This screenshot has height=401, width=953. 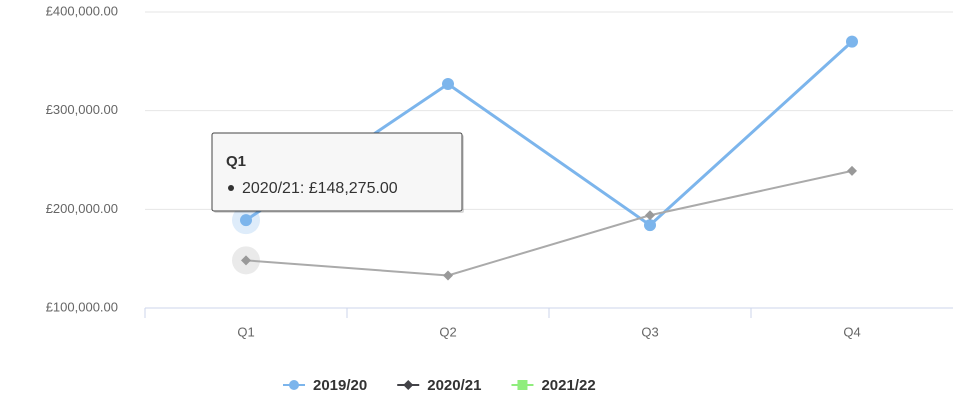 I want to click on legend-label: 2021/22, so click(x=568, y=385).